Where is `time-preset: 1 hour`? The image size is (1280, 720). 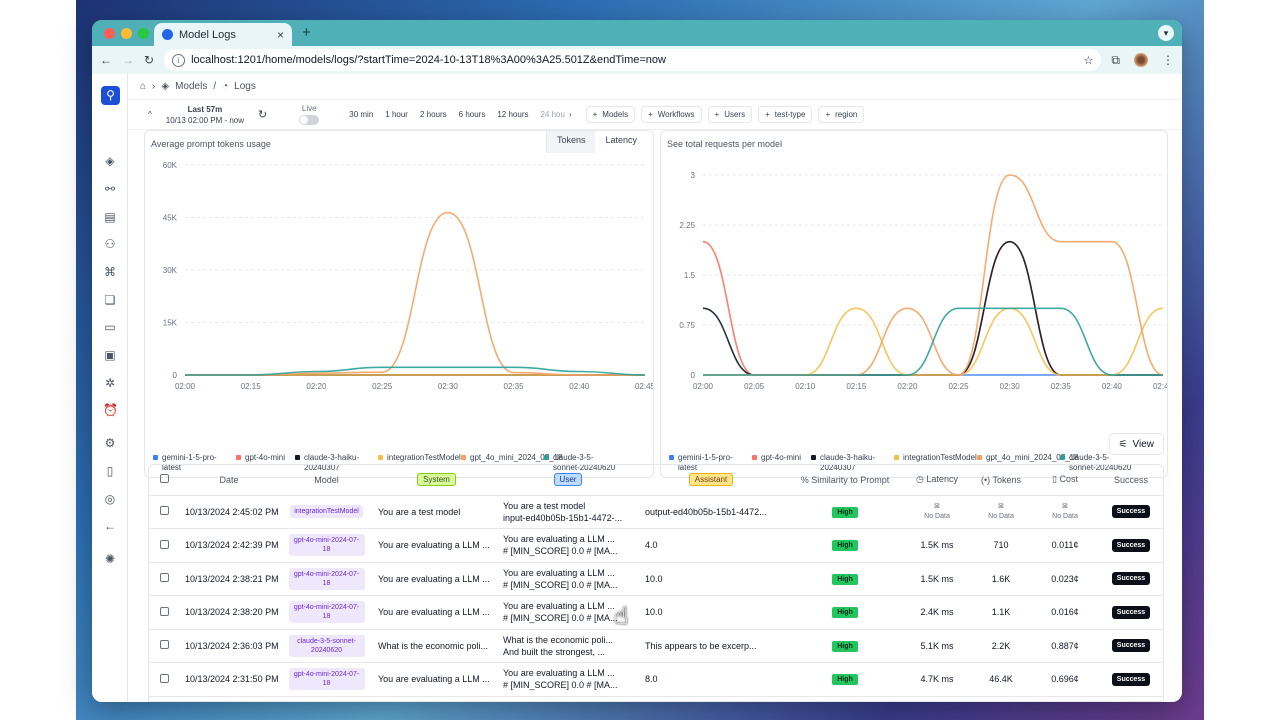
time-preset: 1 hour is located at coordinates (396, 114).